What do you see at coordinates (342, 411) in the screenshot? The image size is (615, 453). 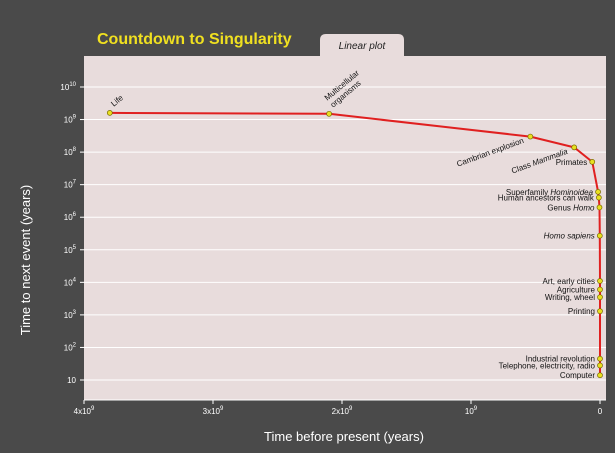 I see `x-tick-label: 2x10⁹` at bounding box center [342, 411].